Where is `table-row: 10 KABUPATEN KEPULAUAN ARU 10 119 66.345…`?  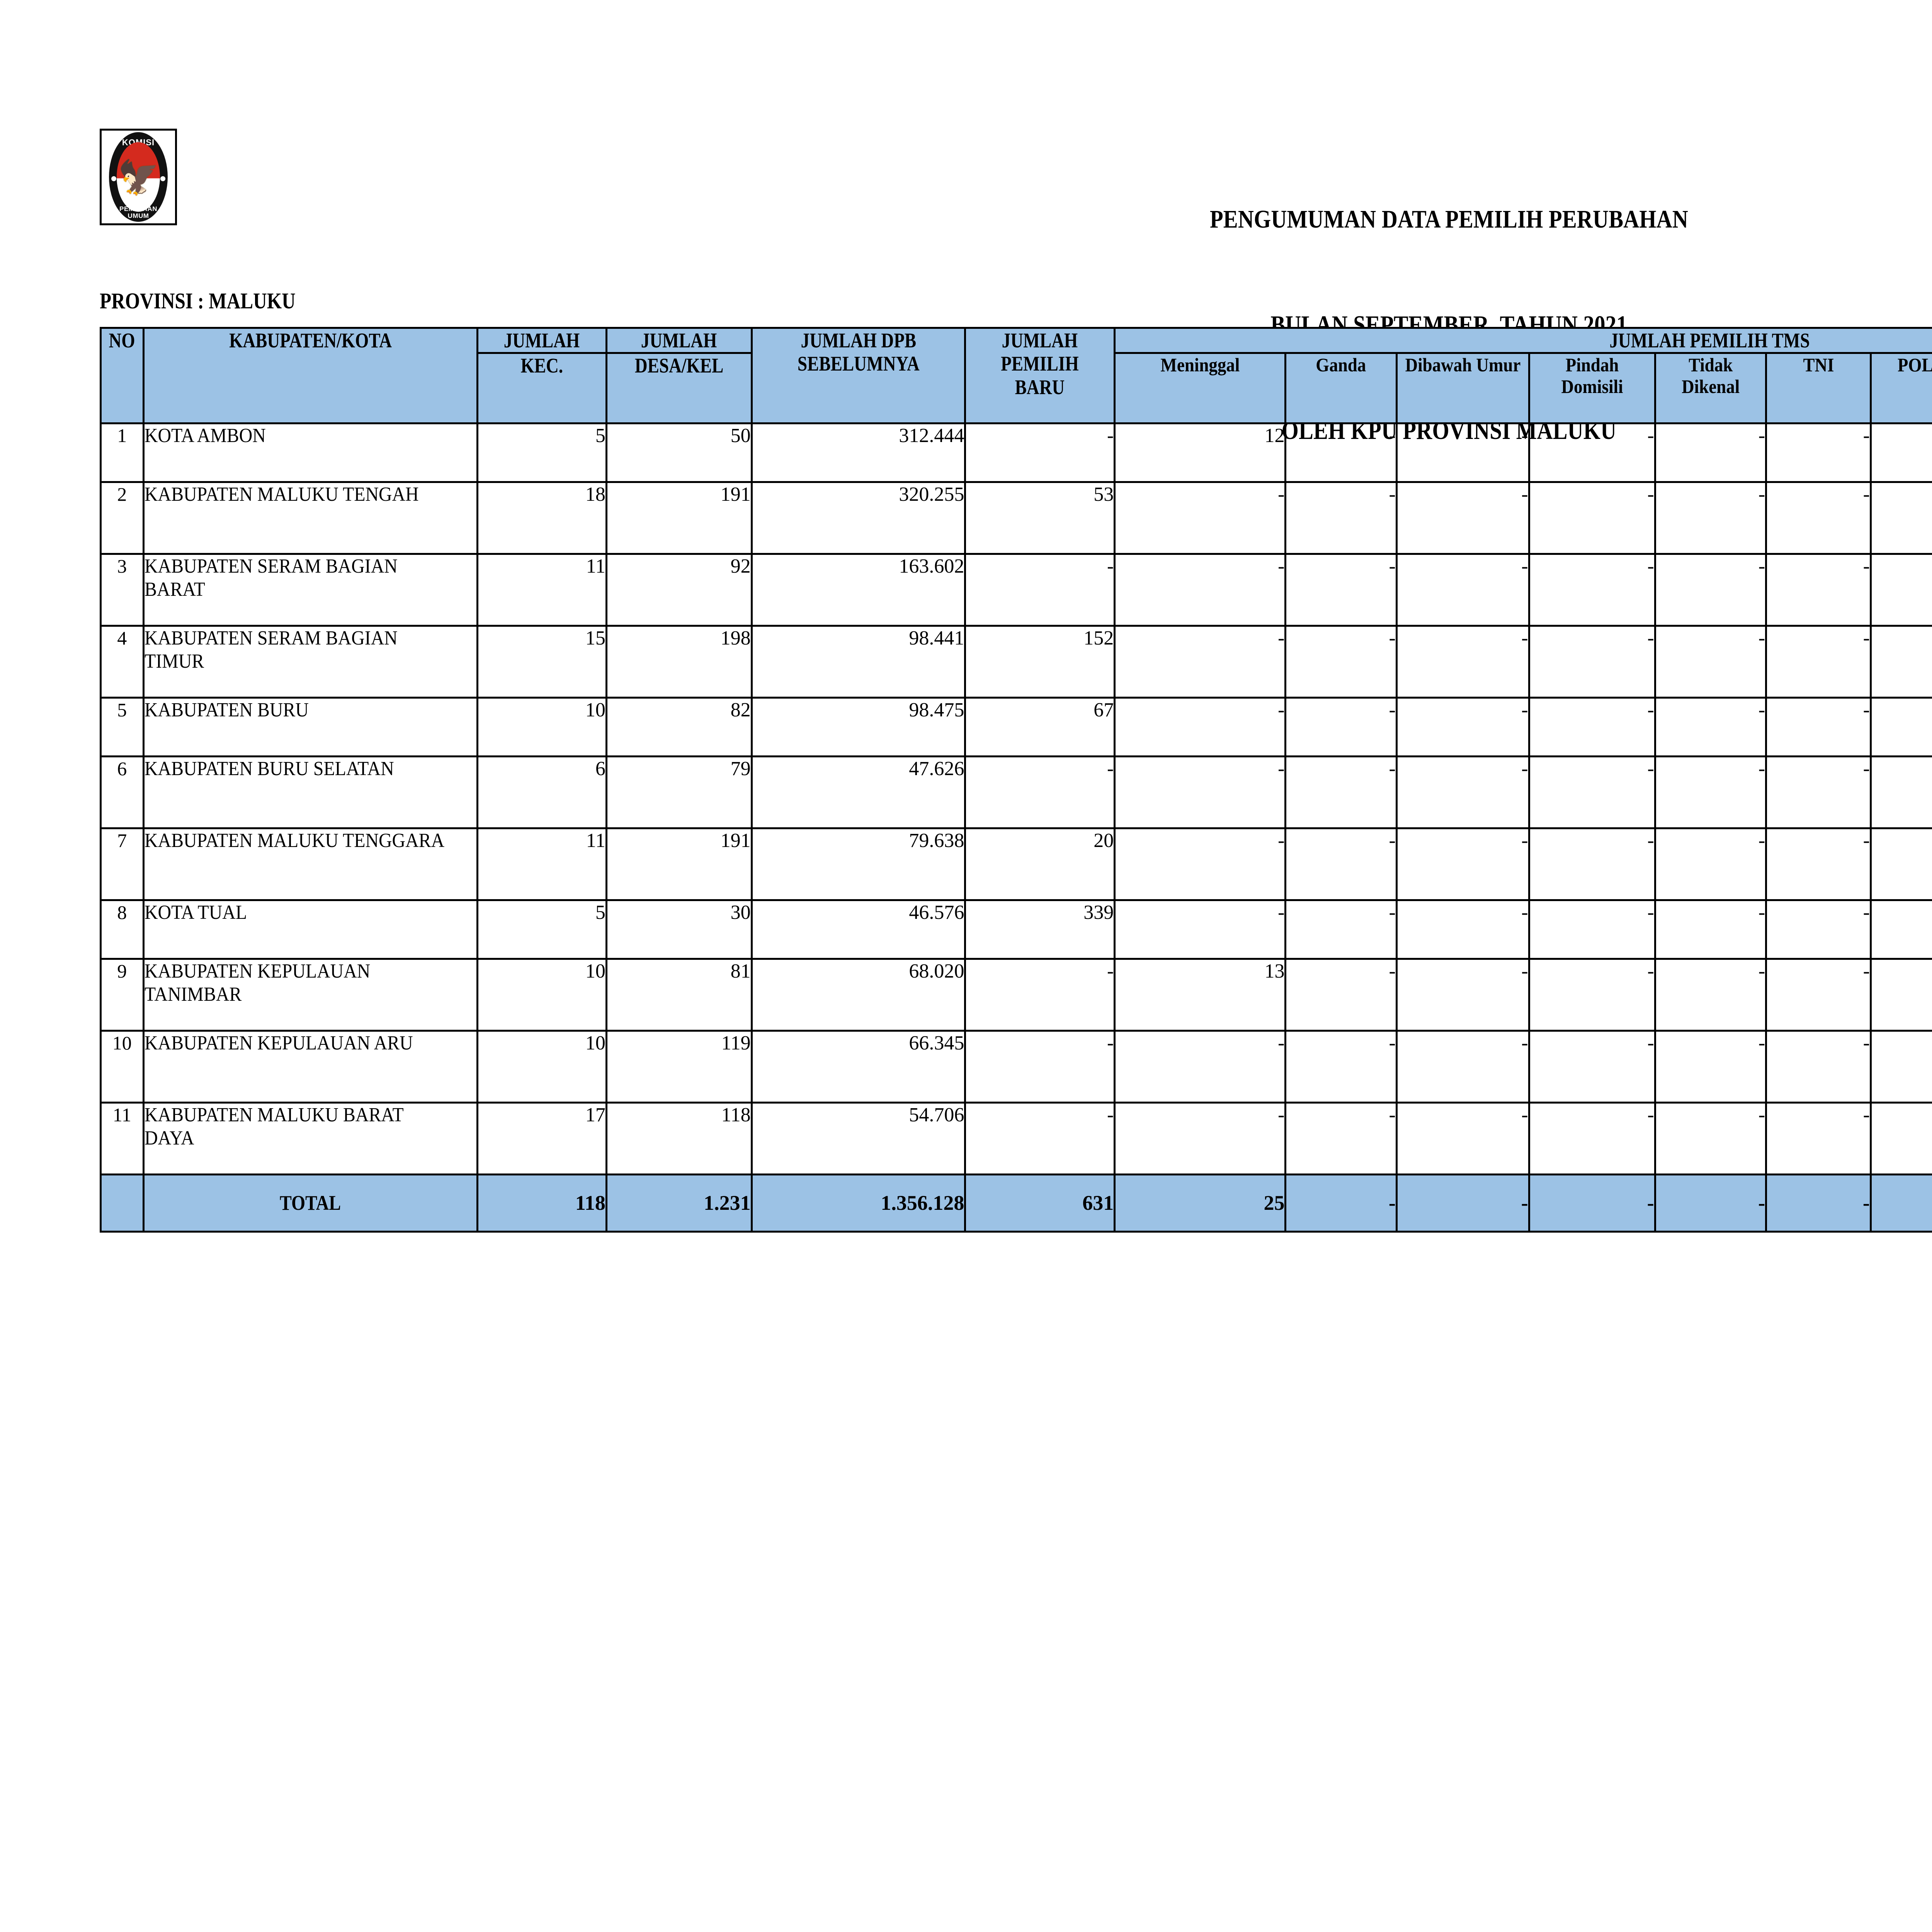 table-row: 10 KABUPATEN KEPULAUAN ARU 10 119 66.345… is located at coordinates (1016, 1066).